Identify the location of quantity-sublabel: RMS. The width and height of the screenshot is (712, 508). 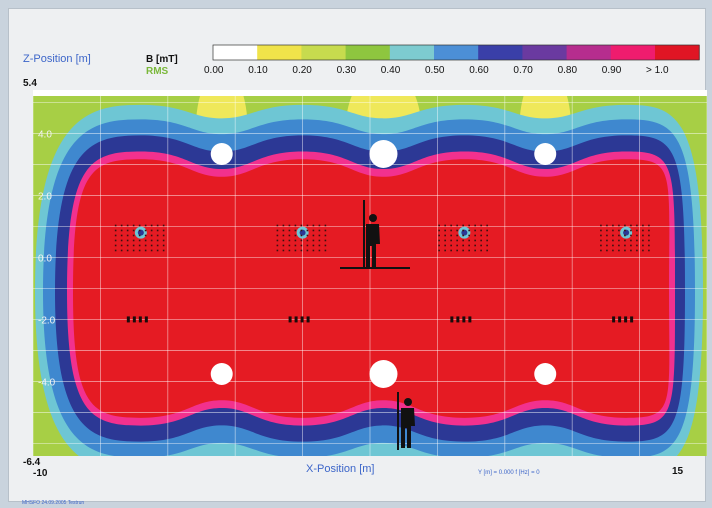
(157, 71).